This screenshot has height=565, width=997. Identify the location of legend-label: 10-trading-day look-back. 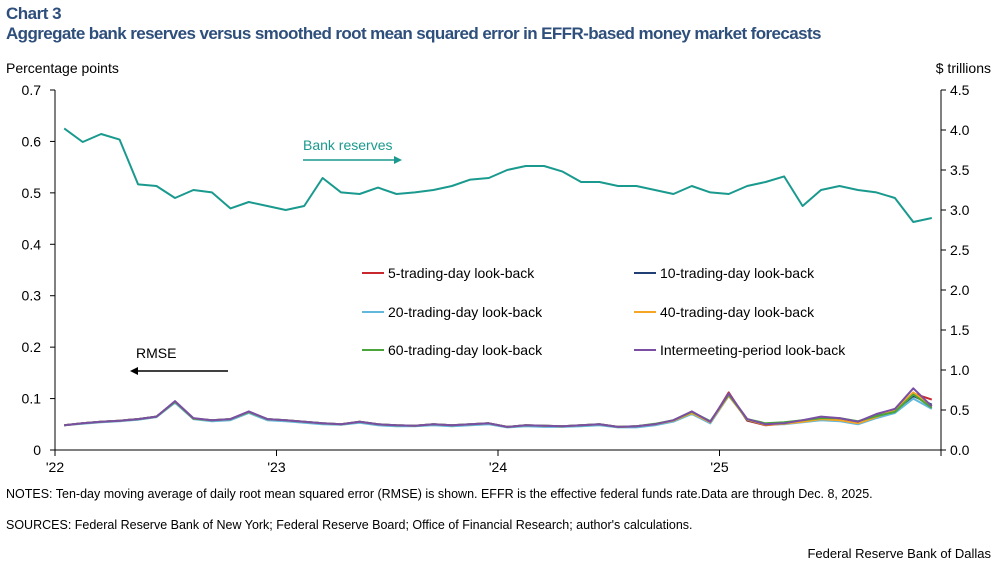
(737, 273).